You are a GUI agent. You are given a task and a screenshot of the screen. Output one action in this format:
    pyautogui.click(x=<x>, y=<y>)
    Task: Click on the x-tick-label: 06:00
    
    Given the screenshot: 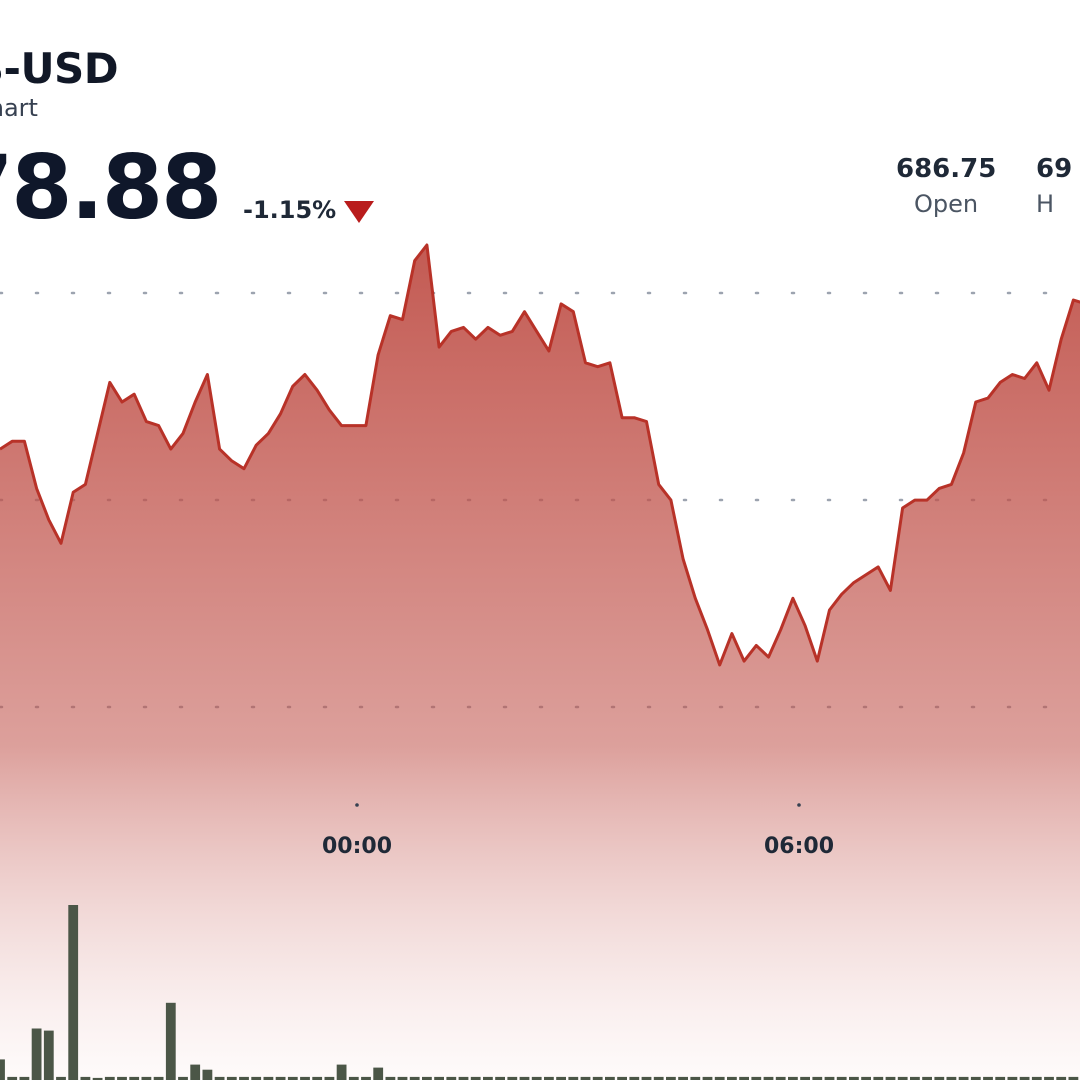 What is the action you would take?
    pyautogui.click(x=799, y=846)
    